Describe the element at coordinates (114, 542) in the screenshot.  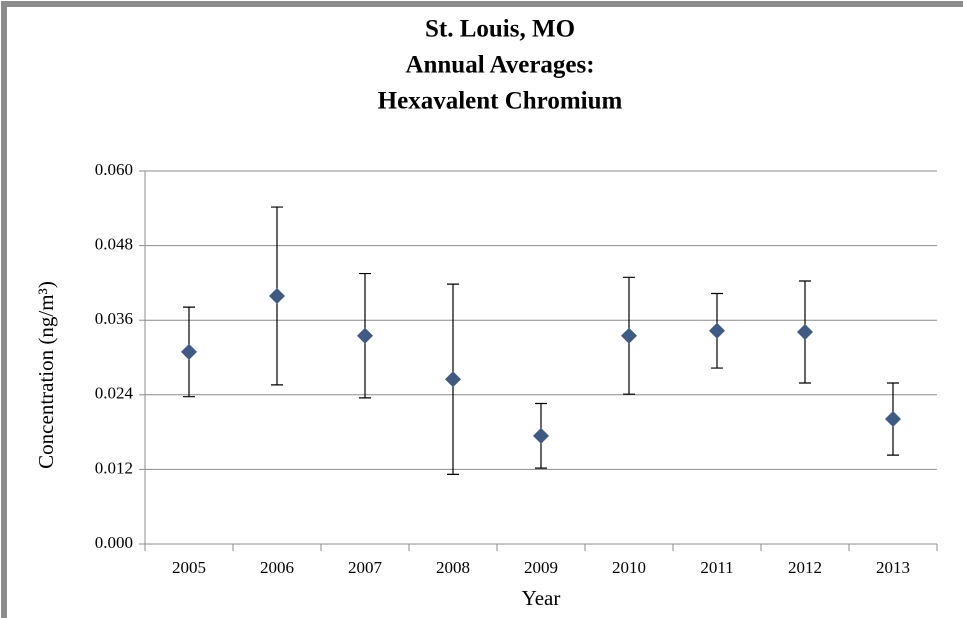
I see `y-tick-label: 0.000` at that location.